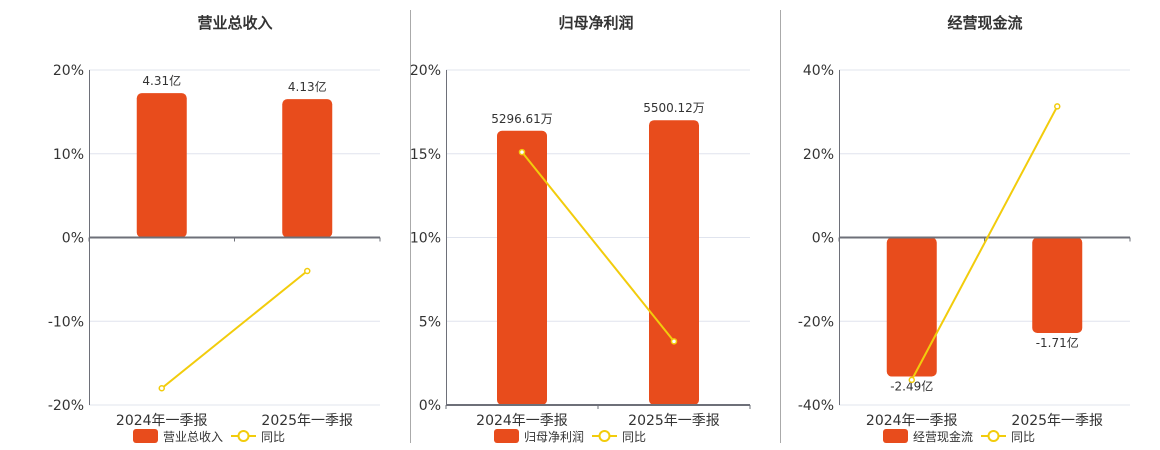 Image resolution: width=1160 pixels, height=450 pixels. What do you see at coordinates (816, 406) in the screenshot?
I see `y-tick-label: -40%` at bounding box center [816, 406].